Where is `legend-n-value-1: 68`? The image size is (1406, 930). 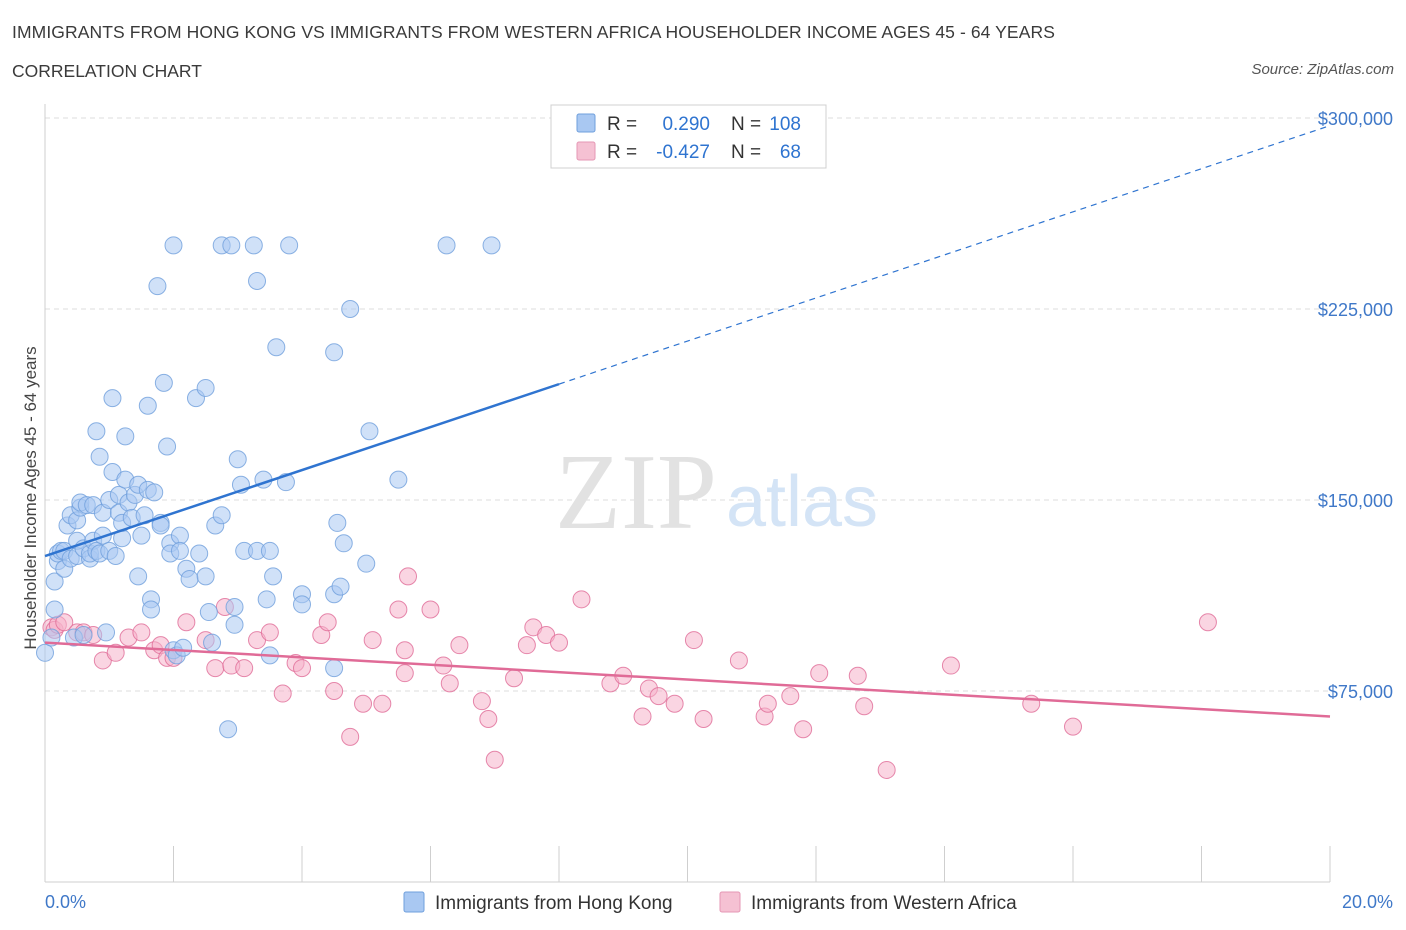 legend-n-value-1: 68 is located at coordinates (790, 152).